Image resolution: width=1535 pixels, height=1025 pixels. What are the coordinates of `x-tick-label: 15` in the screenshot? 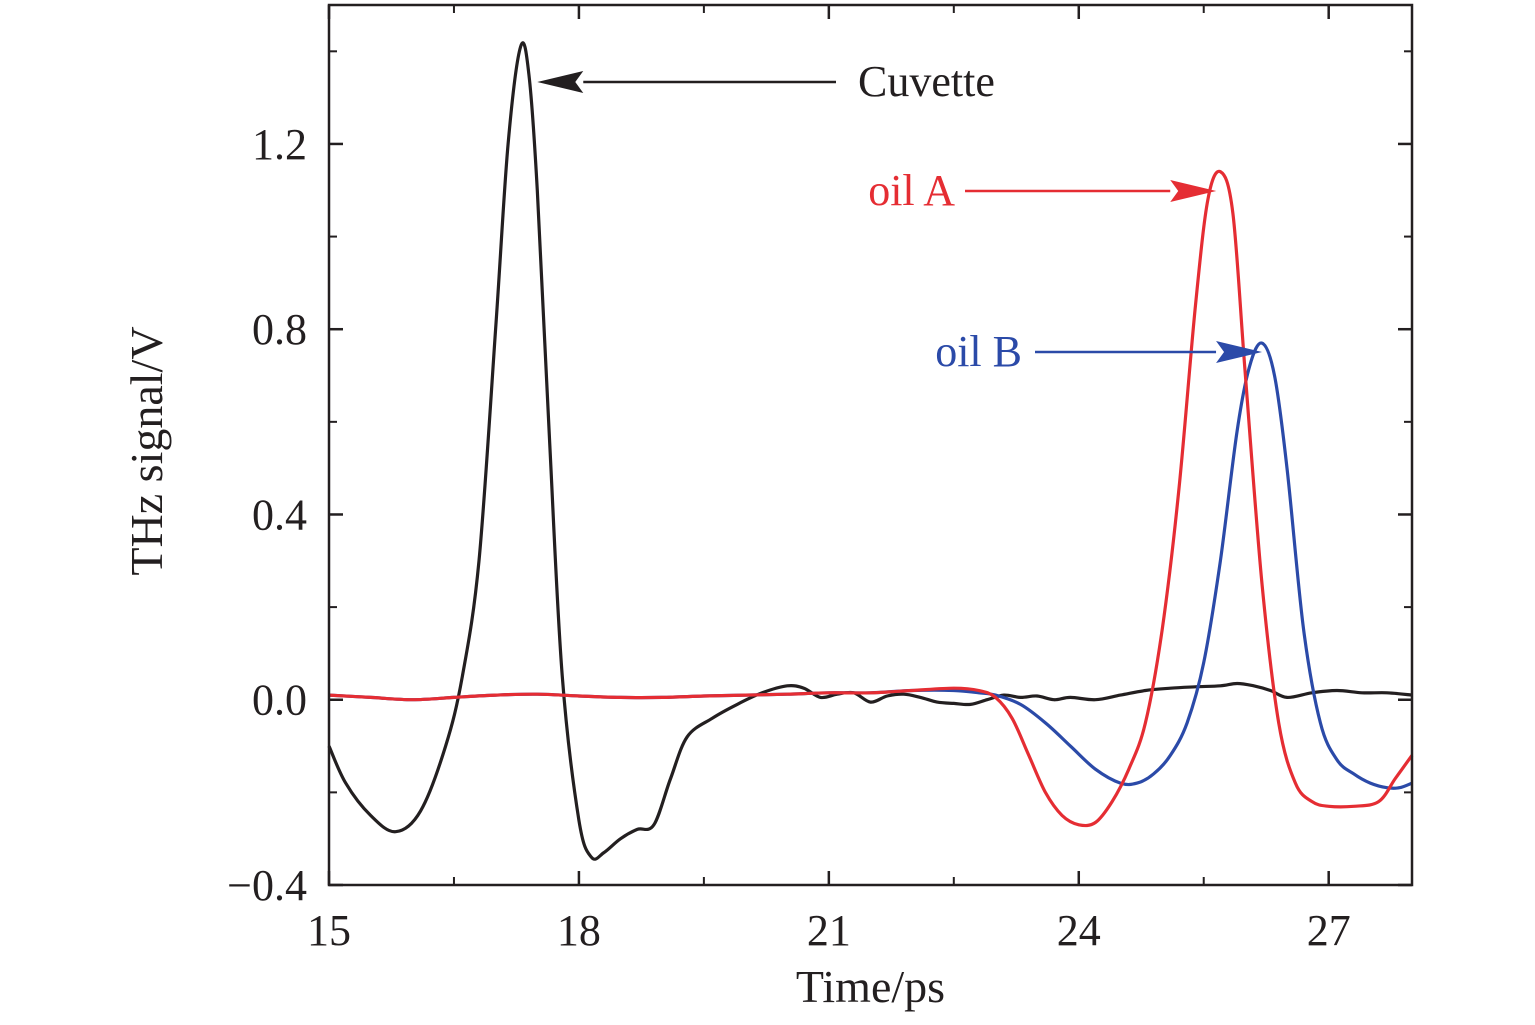 It's located at (329, 930).